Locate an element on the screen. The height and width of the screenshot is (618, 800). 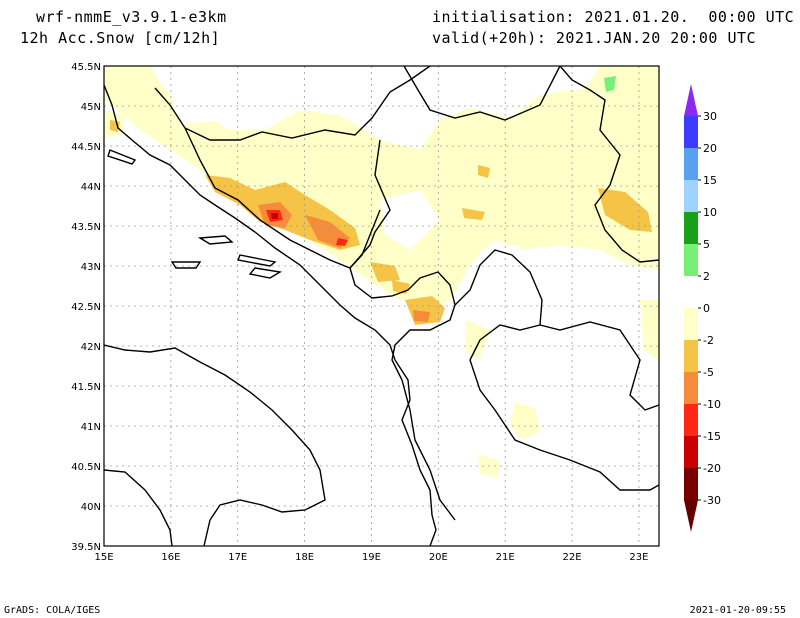
colorbar-arrow-top is located at coordinates (691, 100).